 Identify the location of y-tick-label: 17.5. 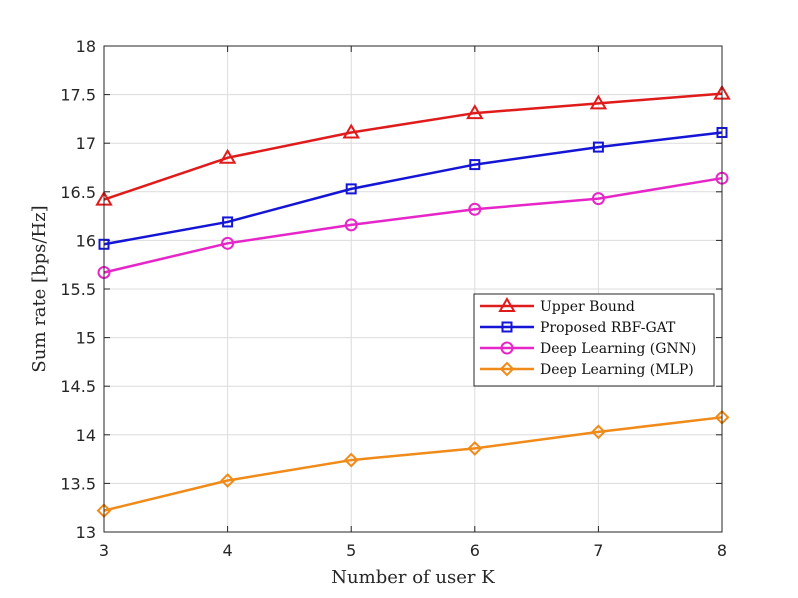
(78, 95).